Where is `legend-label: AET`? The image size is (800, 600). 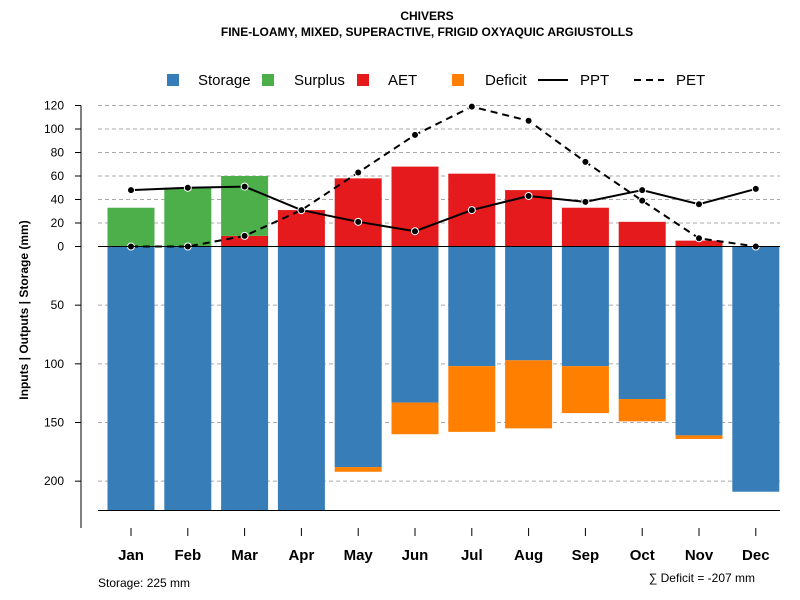
legend-label: AET is located at coordinates (402, 80).